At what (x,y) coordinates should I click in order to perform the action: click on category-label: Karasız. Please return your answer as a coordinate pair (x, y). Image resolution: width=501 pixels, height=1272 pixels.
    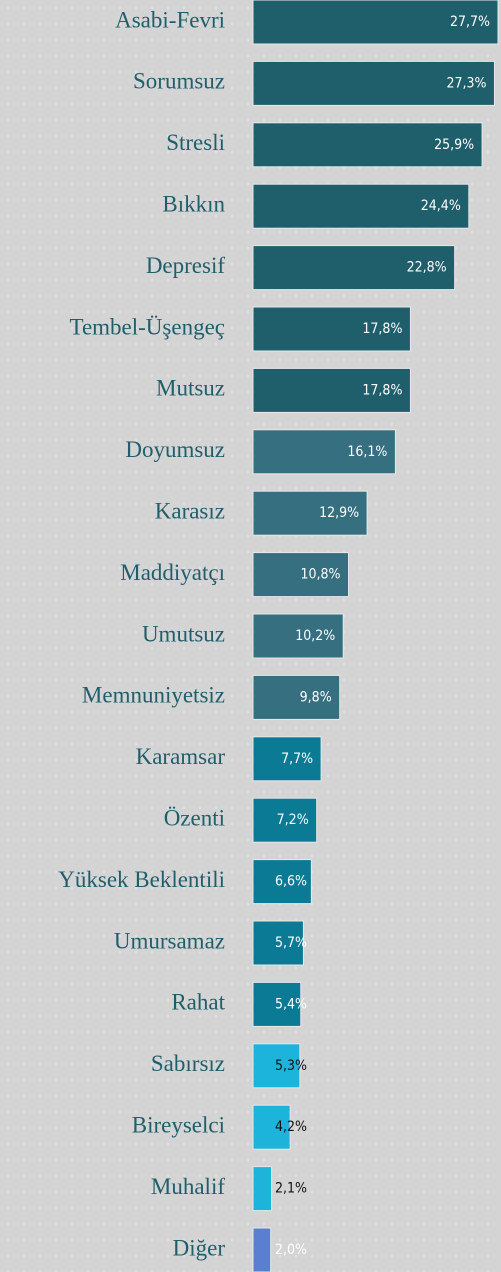
    Looking at the image, I should click on (190, 510).